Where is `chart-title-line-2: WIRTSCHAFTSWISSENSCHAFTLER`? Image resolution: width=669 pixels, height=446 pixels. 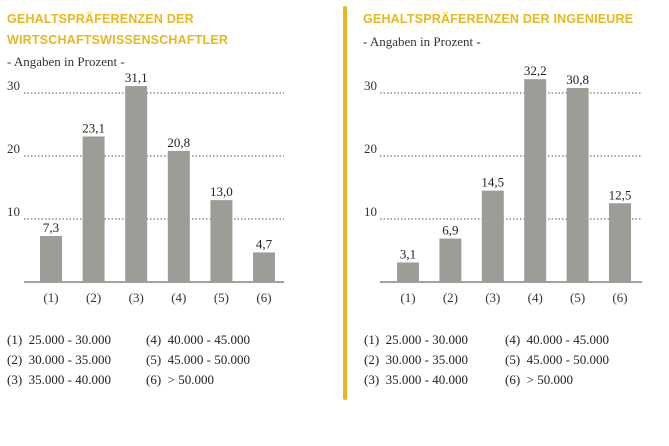
chart-title-line-2: WIRTSCHAFTSWISSENSCHAFTLER is located at coordinates (118, 40).